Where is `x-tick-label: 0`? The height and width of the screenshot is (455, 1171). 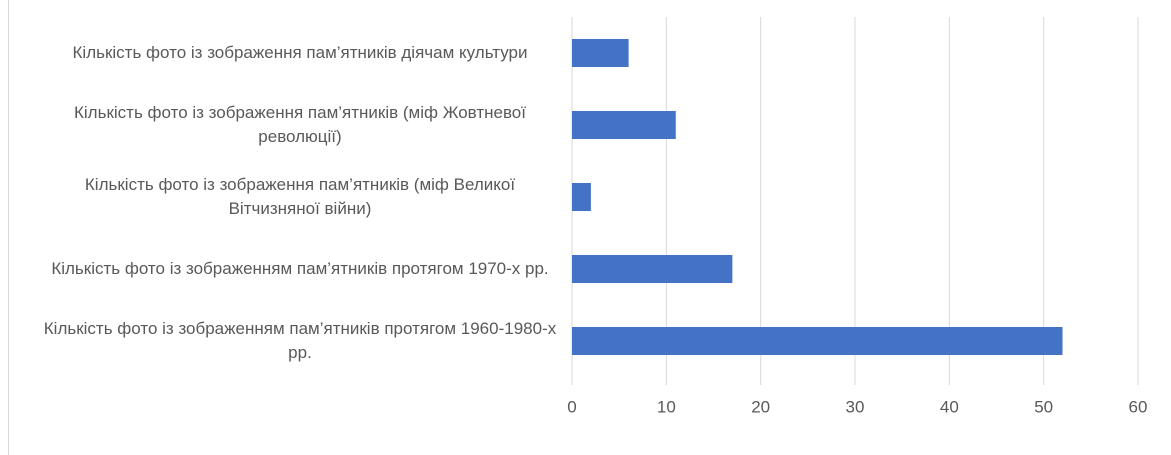 x-tick-label: 0 is located at coordinates (571, 406).